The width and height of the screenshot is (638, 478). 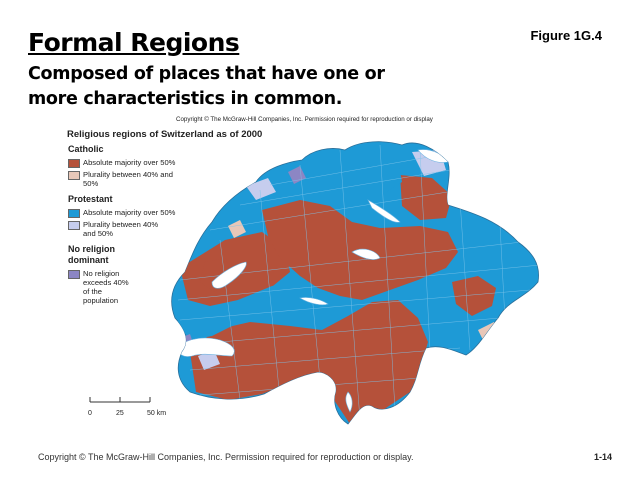 What do you see at coordinates (314, 301) in the screenshot?
I see `lake-thun` at bounding box center [314, 301].